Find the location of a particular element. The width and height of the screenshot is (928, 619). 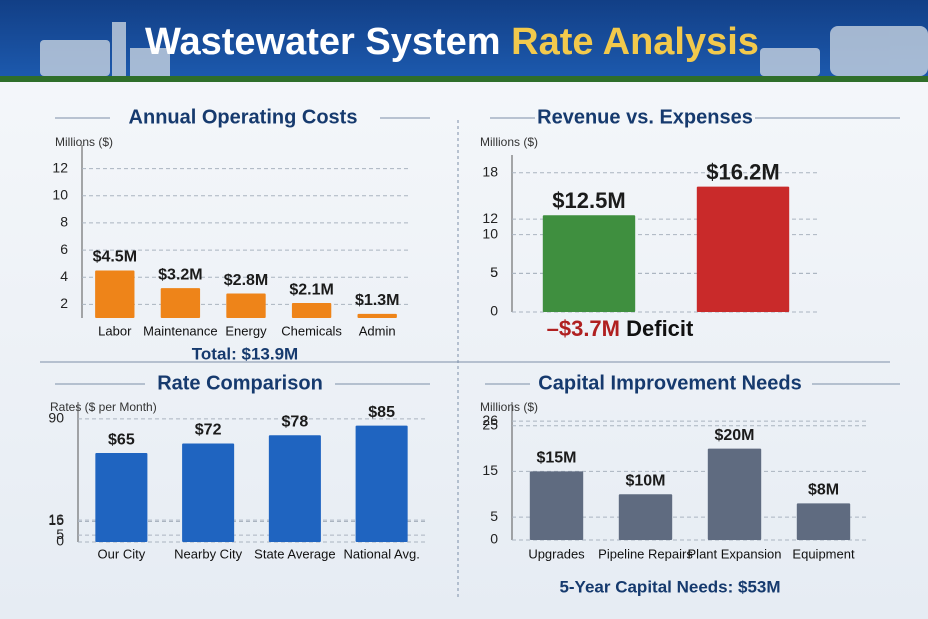

page-title: Wastewater System Rate Analysis is located at coordinates (452, 42).